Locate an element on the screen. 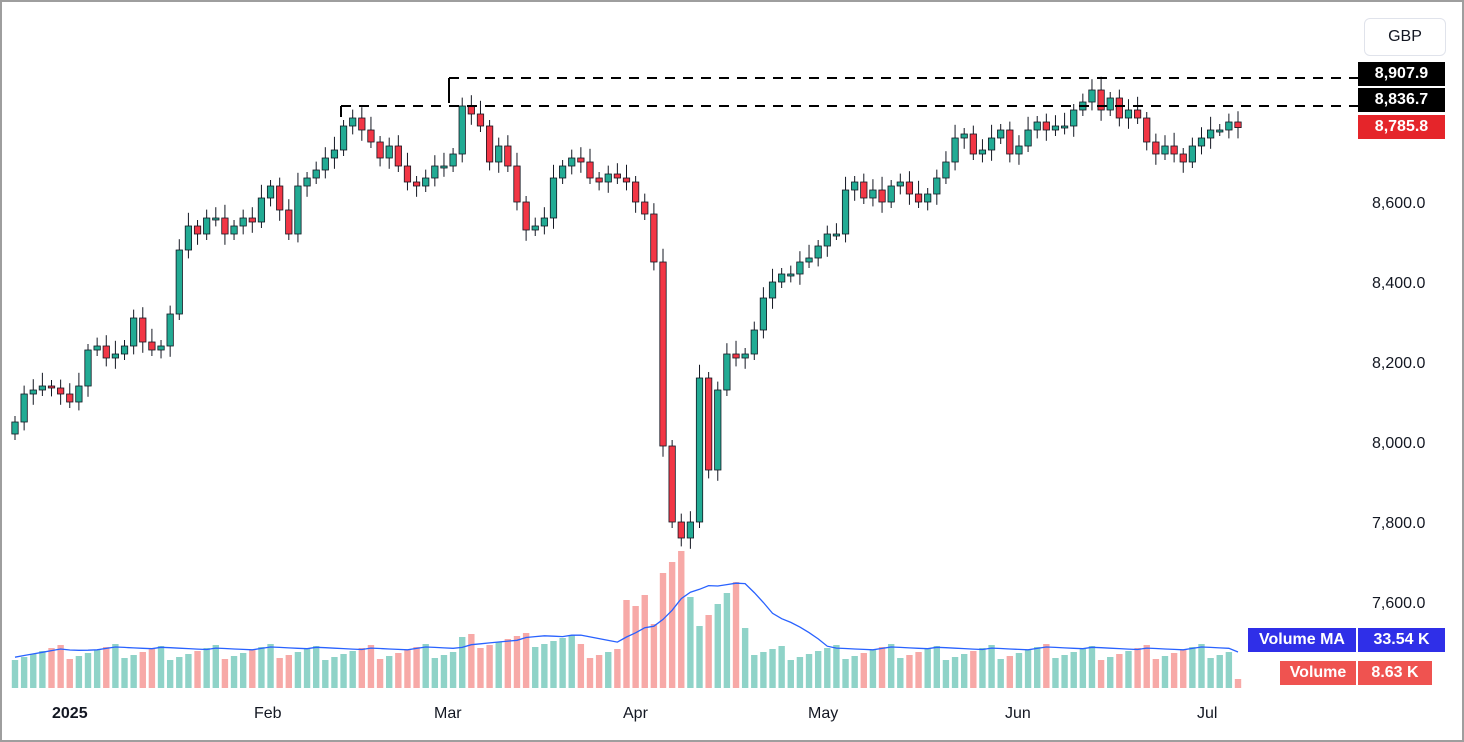 This screenshot has height=742, width=1464. x-tick-may: May is located at coordinates (823, 713).